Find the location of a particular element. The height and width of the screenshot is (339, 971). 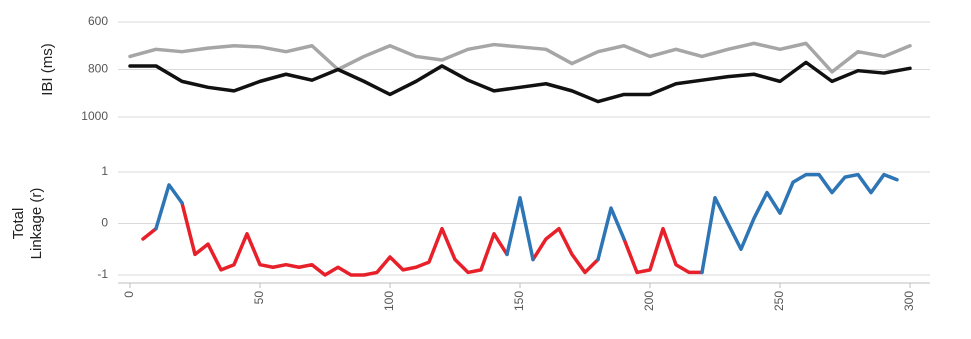

x-tick-label: 150 is located at coordinates (519, 301).